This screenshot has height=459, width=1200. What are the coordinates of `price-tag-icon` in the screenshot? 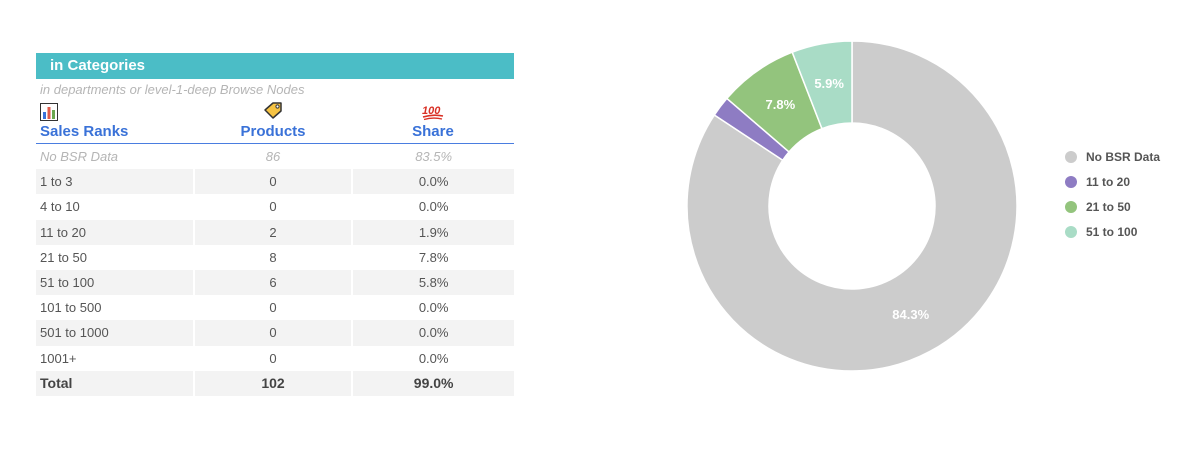 It's located at (273, 110).